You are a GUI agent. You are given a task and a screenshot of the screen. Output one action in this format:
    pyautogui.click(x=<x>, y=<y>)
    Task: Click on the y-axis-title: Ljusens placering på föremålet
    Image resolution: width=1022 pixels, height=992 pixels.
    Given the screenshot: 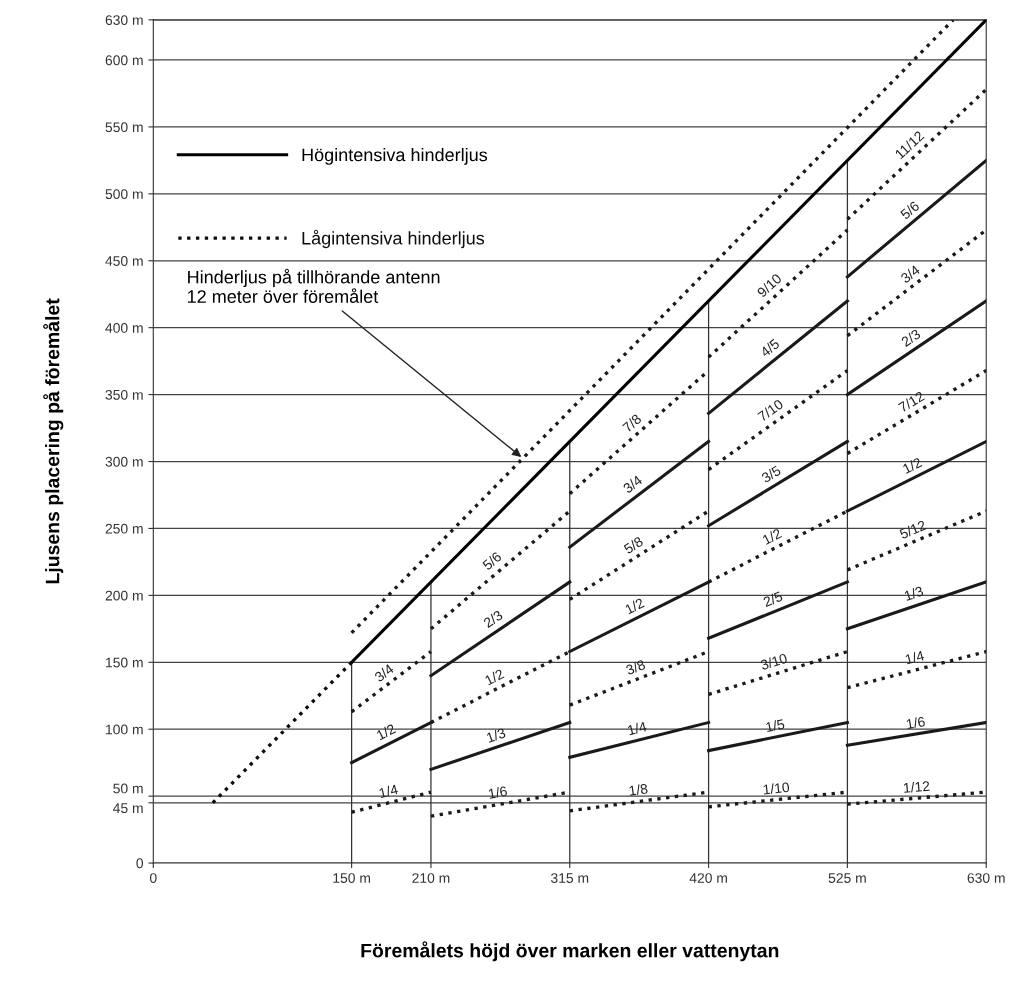 What is the action you would take?
    pyautogui.click(x=53, y=441)
    